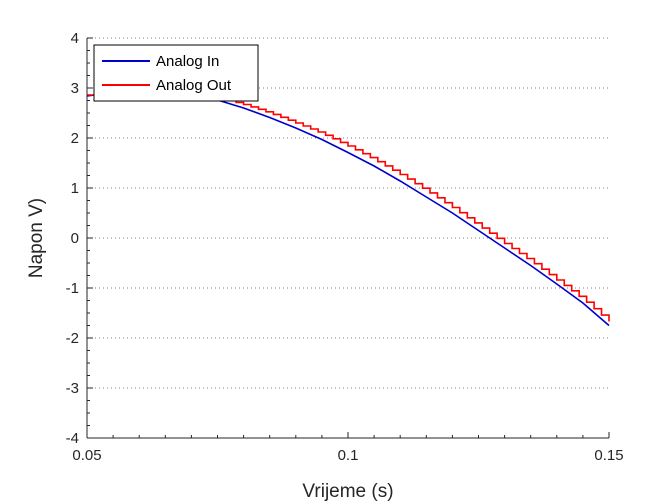 The height and width of the screenshot is (504, 672). What do you see at coordinates (36, 238) in the screenshot?
I see `y-axis-title: Napon V)` at bounding box center [36, 238].